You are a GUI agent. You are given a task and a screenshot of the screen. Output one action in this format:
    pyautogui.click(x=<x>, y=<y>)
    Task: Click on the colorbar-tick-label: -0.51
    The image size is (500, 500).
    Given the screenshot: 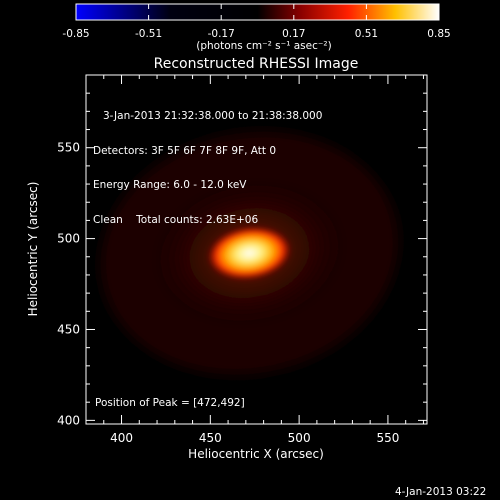 What is the action you would take?
    pyautogui.click(x=148, y=34)
    